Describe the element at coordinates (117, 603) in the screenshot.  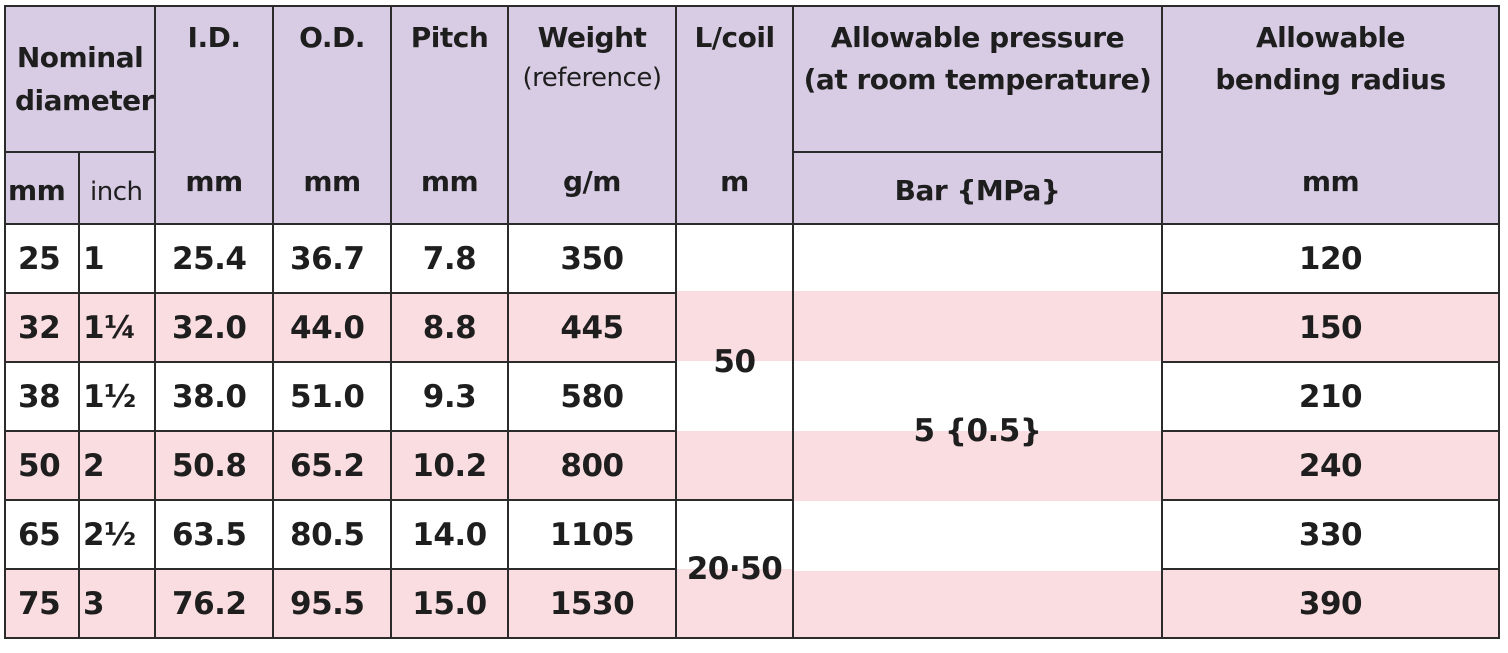
I see `cell-inch: 3` at that location.